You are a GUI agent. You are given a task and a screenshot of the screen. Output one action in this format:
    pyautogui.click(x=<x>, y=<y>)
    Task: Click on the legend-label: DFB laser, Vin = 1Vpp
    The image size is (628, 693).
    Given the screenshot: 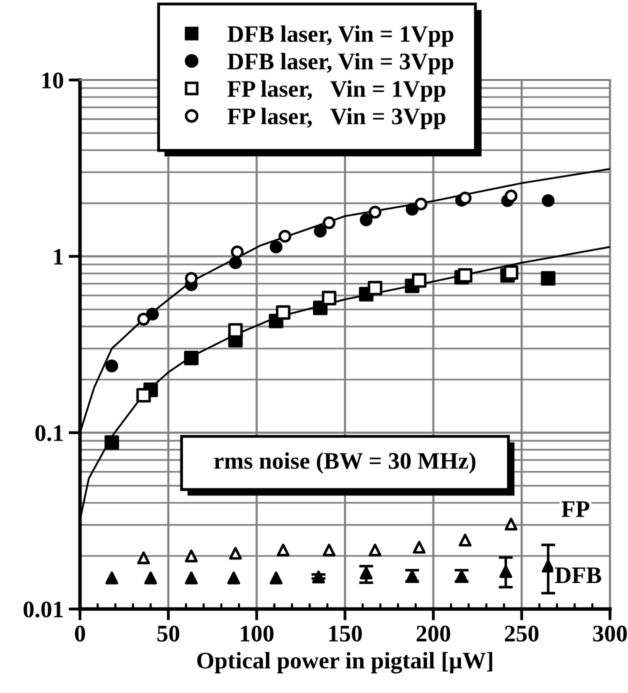 What is the action you would take?
    pyautogui.click(x=340, y=36)
    